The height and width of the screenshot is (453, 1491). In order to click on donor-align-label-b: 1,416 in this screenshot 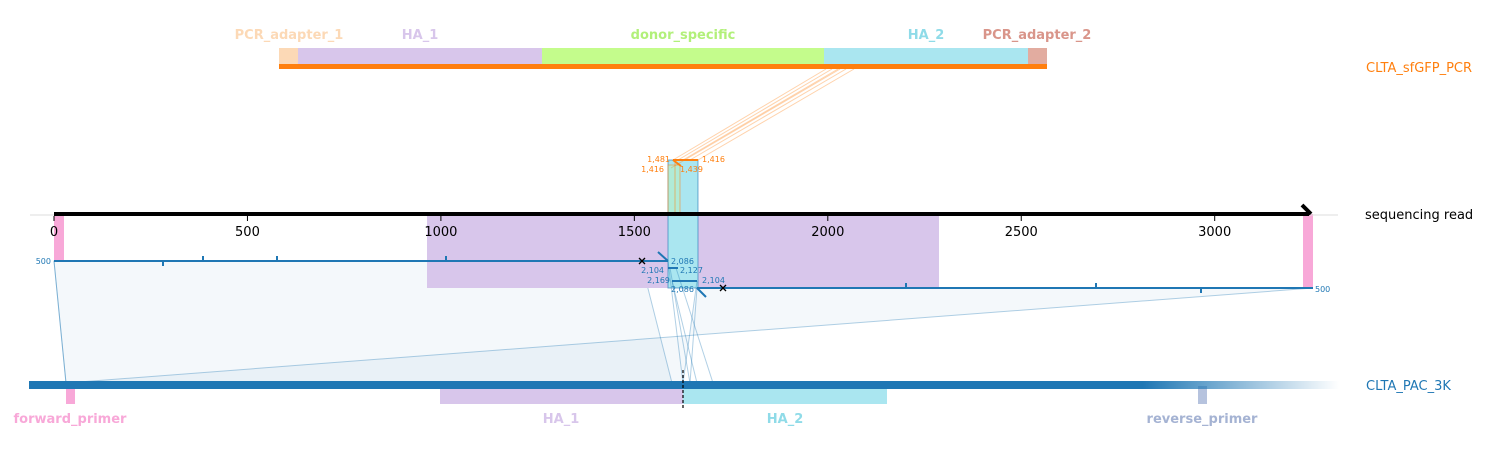, I will do `click(713, 159)`.